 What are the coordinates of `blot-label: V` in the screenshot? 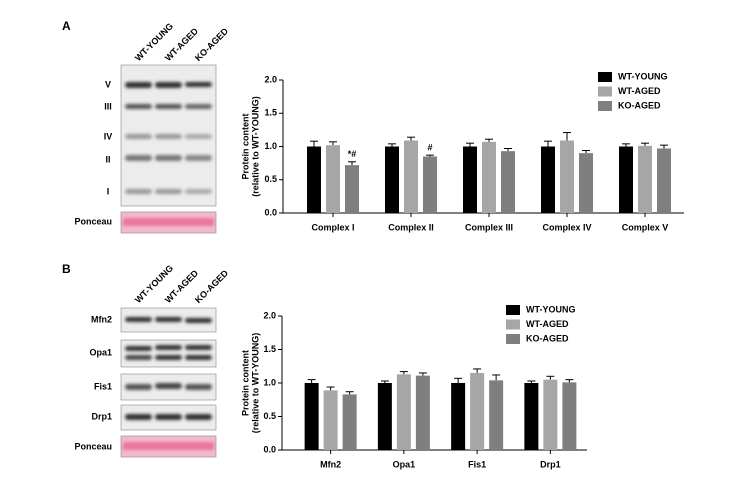 It's located at (108, 84).